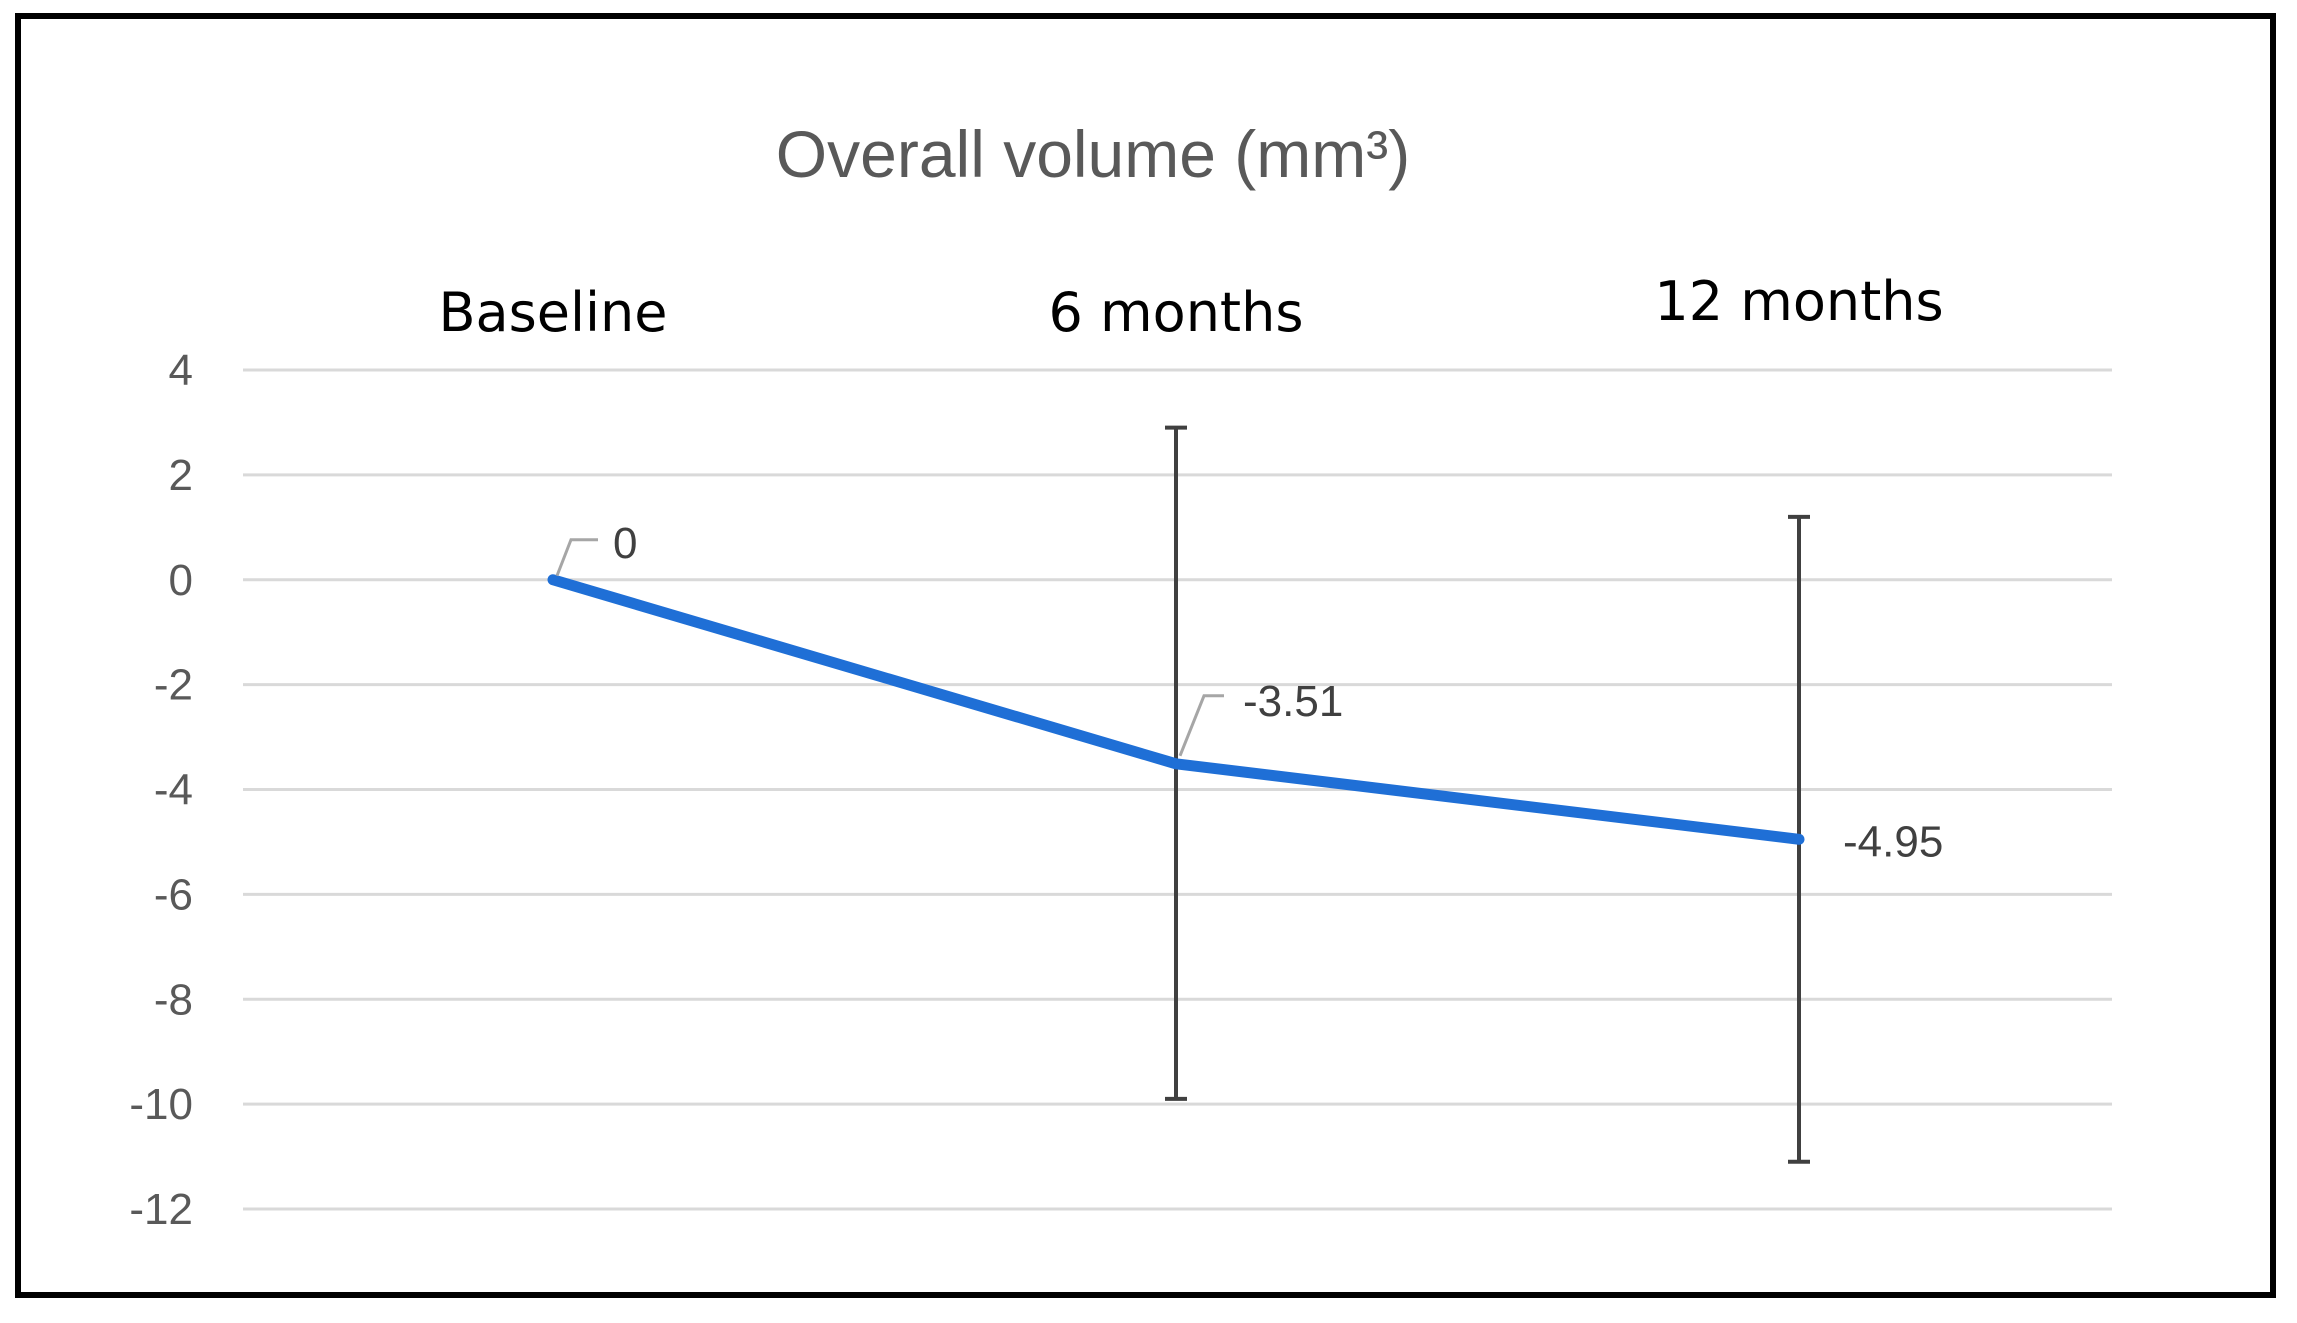 The image size is (2297, 1323). Describe the element at coordinates (173, 894) in the screenshot. I see `y-tick-label: -6` at that location.